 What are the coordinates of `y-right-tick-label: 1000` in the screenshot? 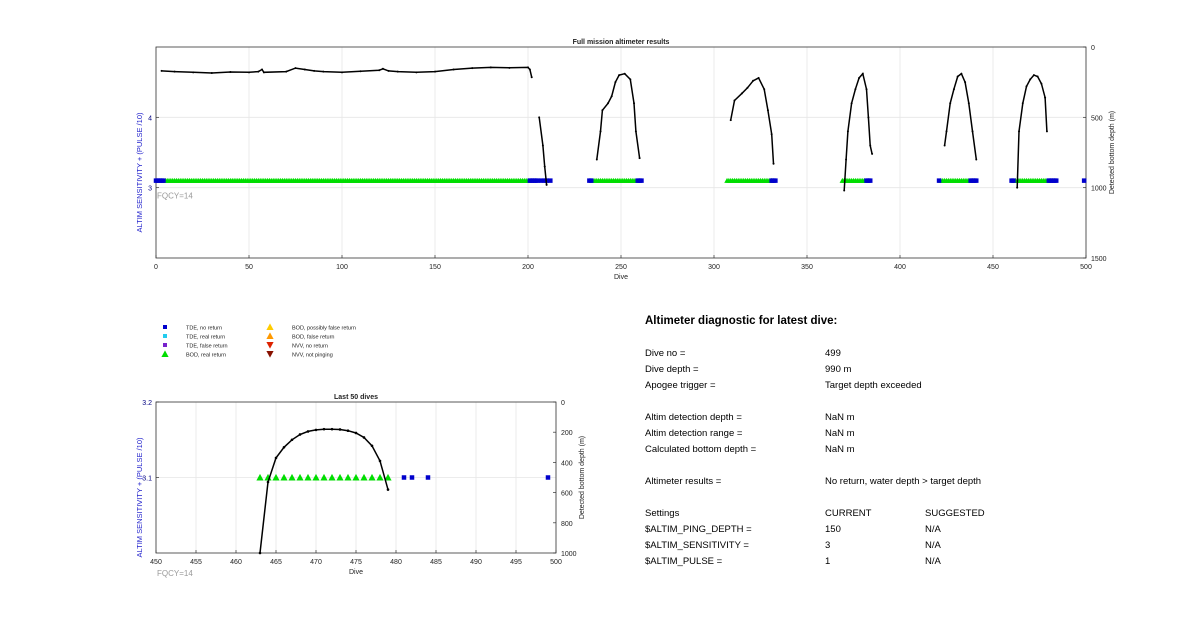 It's located at (1099, 189).